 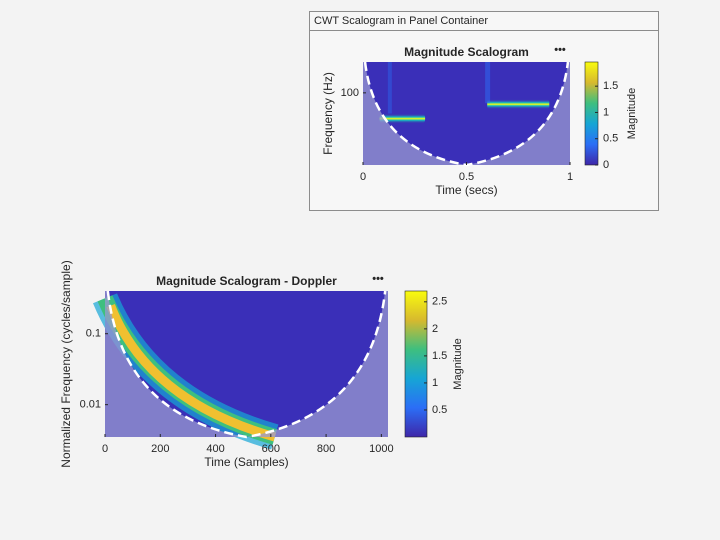 I want to click on colorbar-tick-label: 2.5, so click(x=439, y=302).